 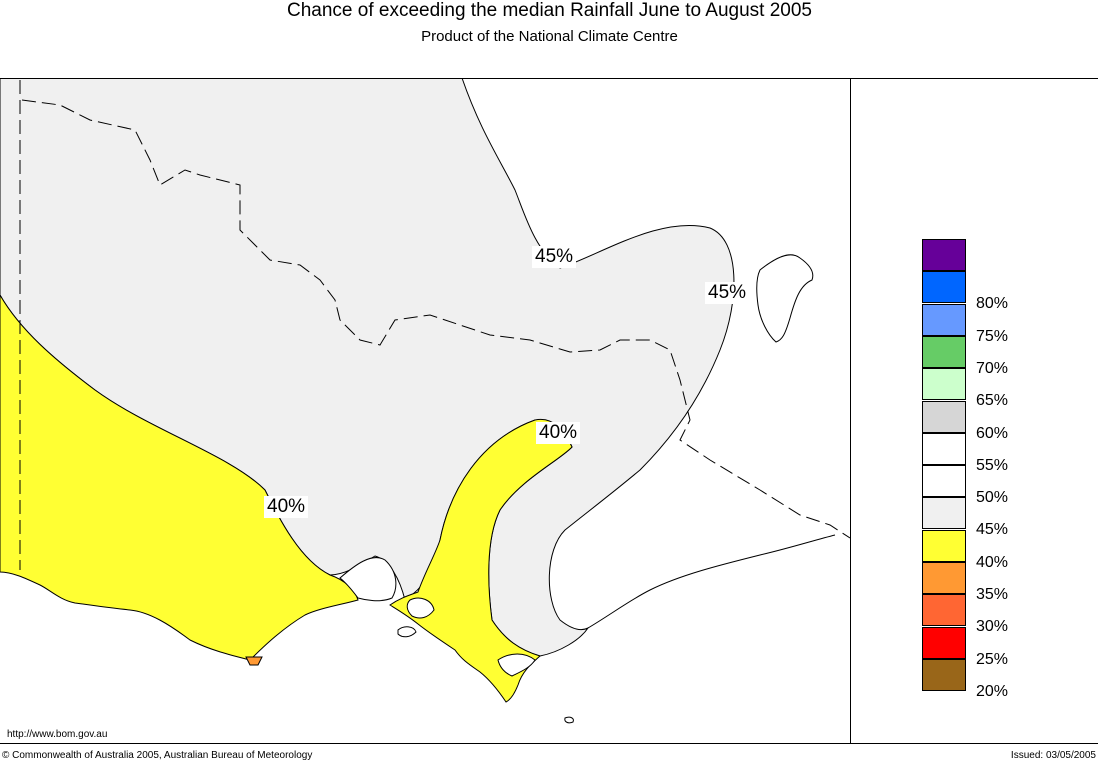 I want to click on legend-label: 70%, so click(x=992, y=368).